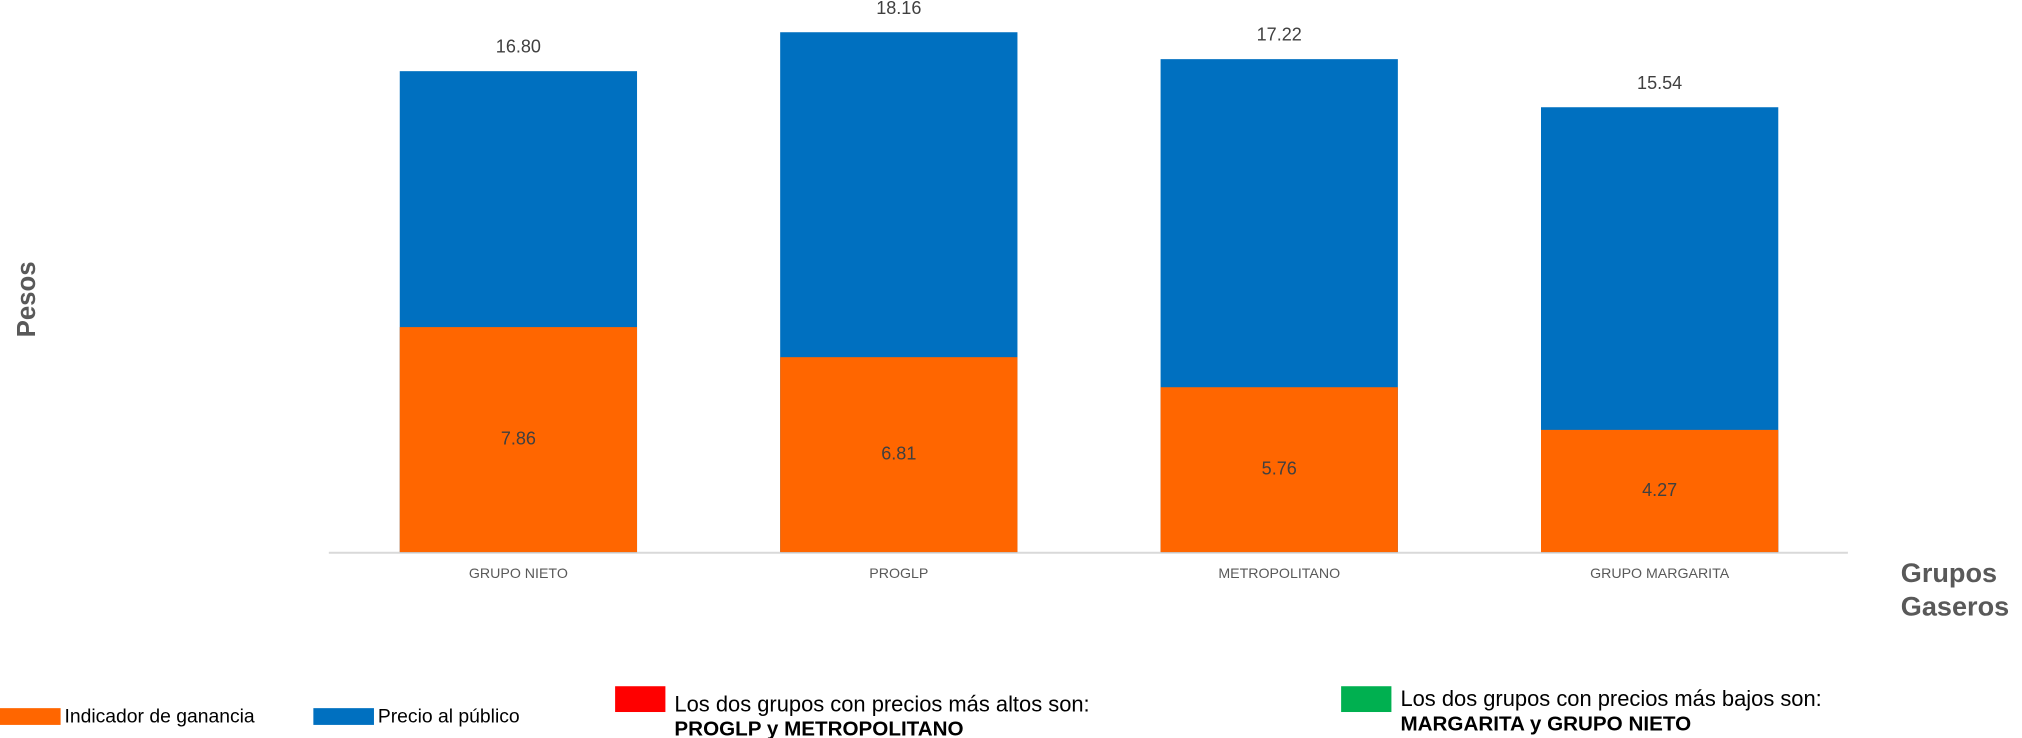 The height and width of the screenshot is (738, 2022). Describe the element at coordinates (518, 47) in the screenshot. I see `data-label: 16.80` at that location.